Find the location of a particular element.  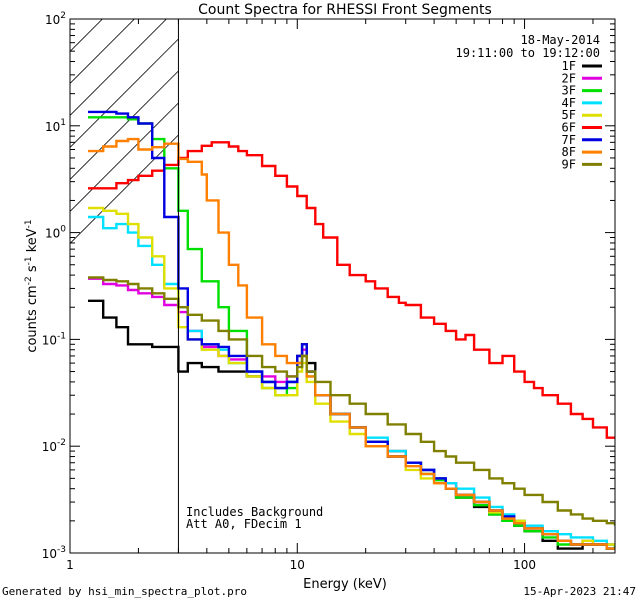

y-label-exp-cm: -2 is located at coordinates (29, 280).